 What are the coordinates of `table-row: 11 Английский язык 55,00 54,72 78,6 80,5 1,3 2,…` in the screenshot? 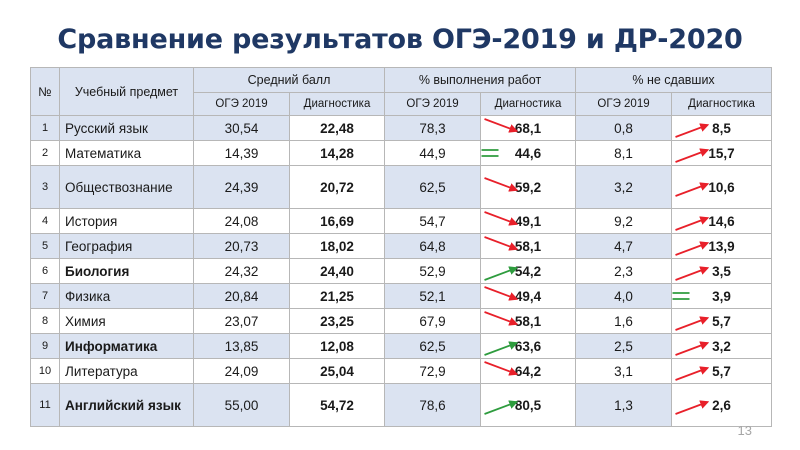 It's located at (401, 405).